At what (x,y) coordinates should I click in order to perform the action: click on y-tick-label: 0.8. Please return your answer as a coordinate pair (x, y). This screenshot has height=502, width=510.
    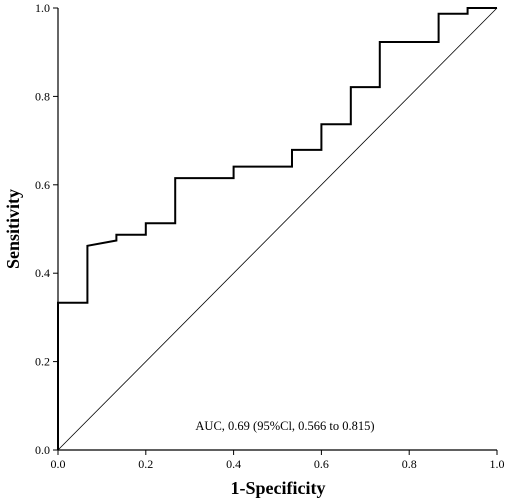
    Looking at the image, I should click on (42, 96).